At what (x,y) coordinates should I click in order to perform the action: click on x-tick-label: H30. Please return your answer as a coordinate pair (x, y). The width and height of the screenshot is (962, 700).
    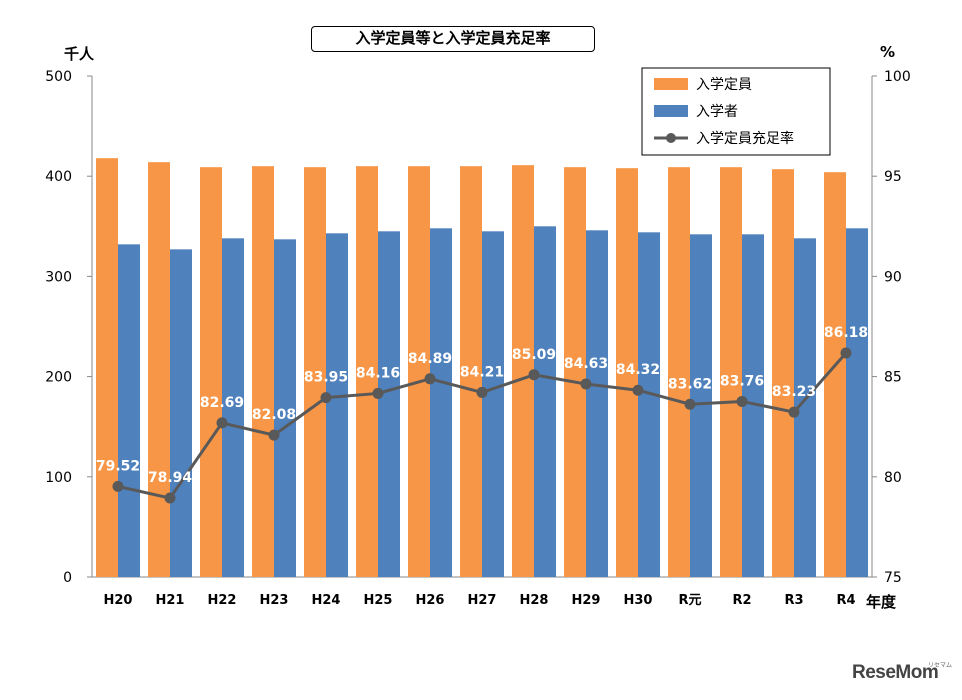
    Looking at the image, I should click on (638, 600).